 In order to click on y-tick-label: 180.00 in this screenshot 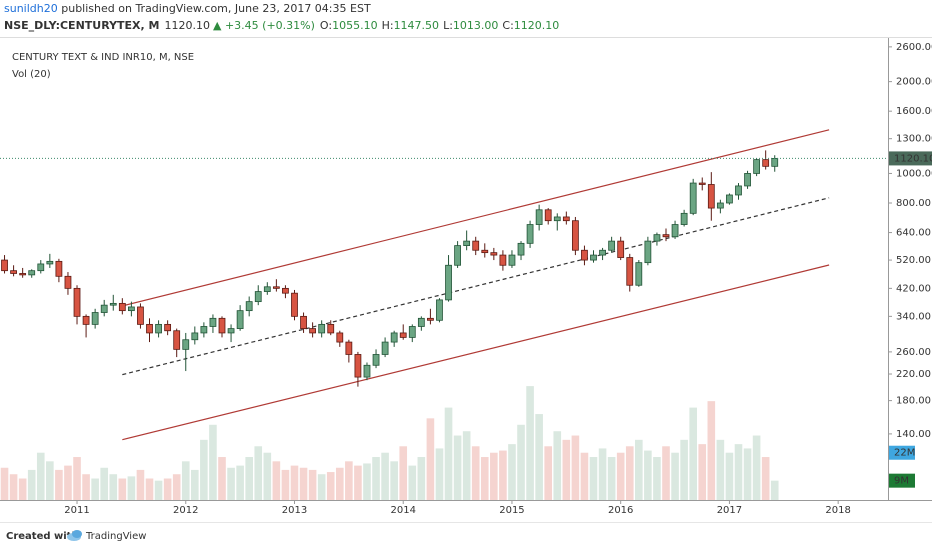, I will do `click(913, 401)`.